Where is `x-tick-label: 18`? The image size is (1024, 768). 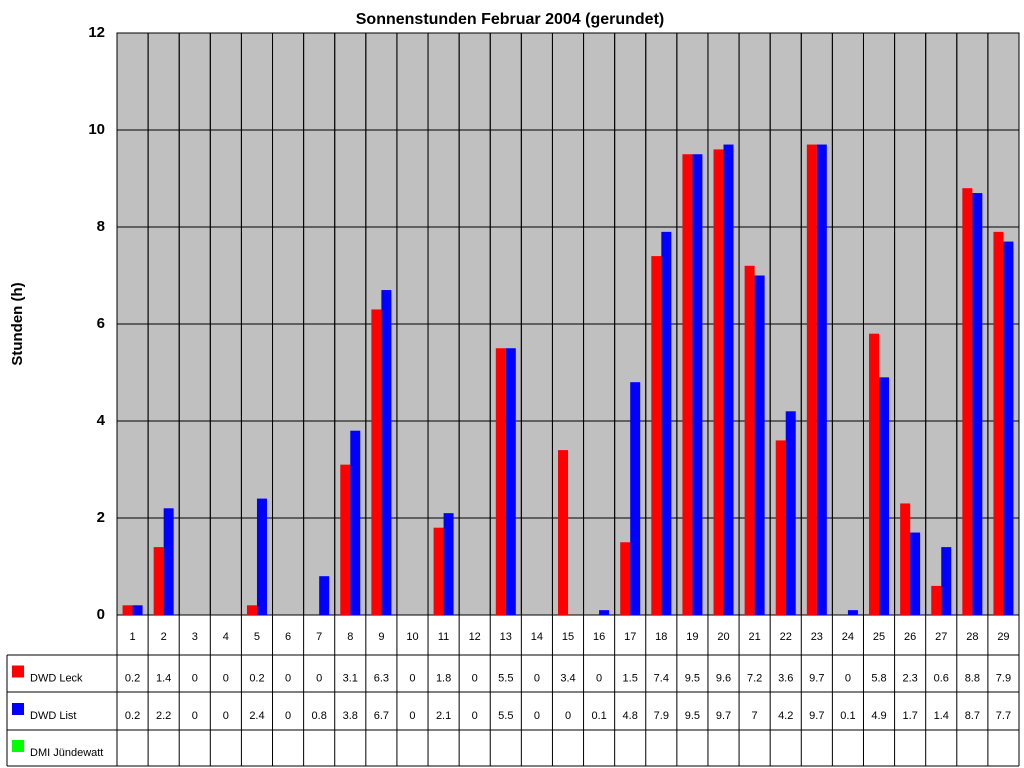 x-tick-label: 18 is located at coordinates (661, 637).